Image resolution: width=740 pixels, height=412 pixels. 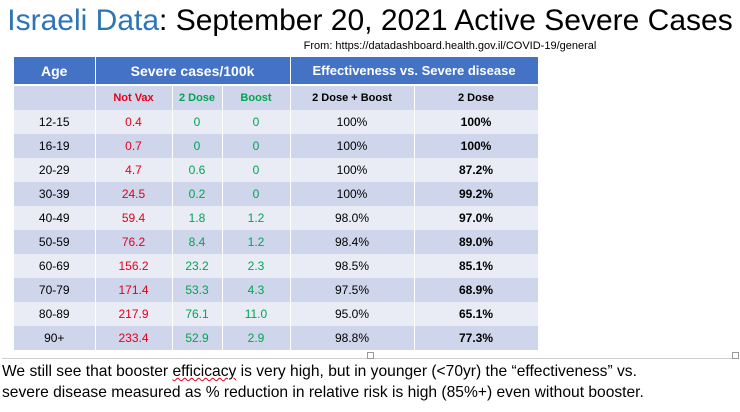 I want to click on table-row: 16-19 0.7 0 0 100% 100%, so click(x=276, y=146).